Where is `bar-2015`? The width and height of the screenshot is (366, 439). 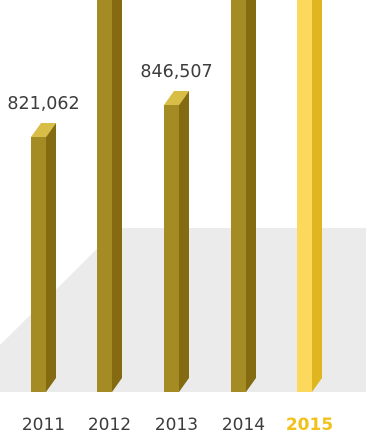 bar-2015 is located at coordinates (309, 196).